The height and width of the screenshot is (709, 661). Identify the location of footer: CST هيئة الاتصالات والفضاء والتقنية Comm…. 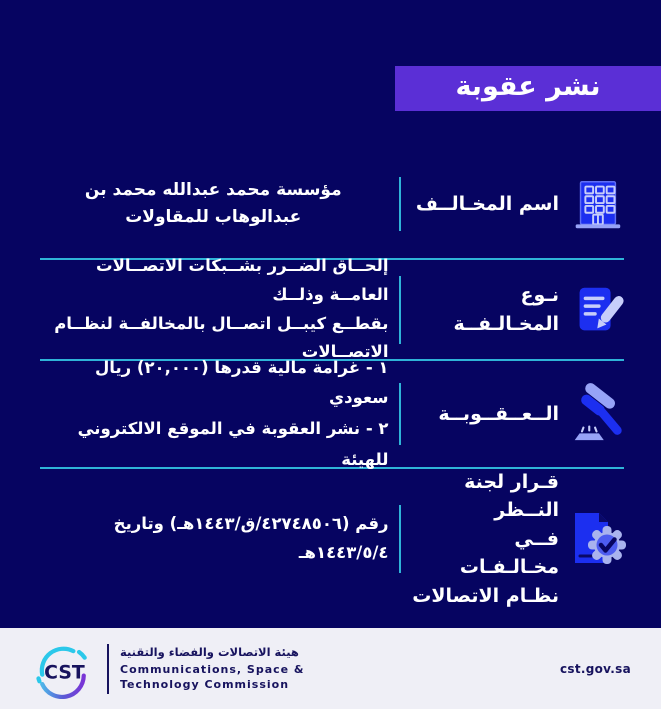
(330, 668).